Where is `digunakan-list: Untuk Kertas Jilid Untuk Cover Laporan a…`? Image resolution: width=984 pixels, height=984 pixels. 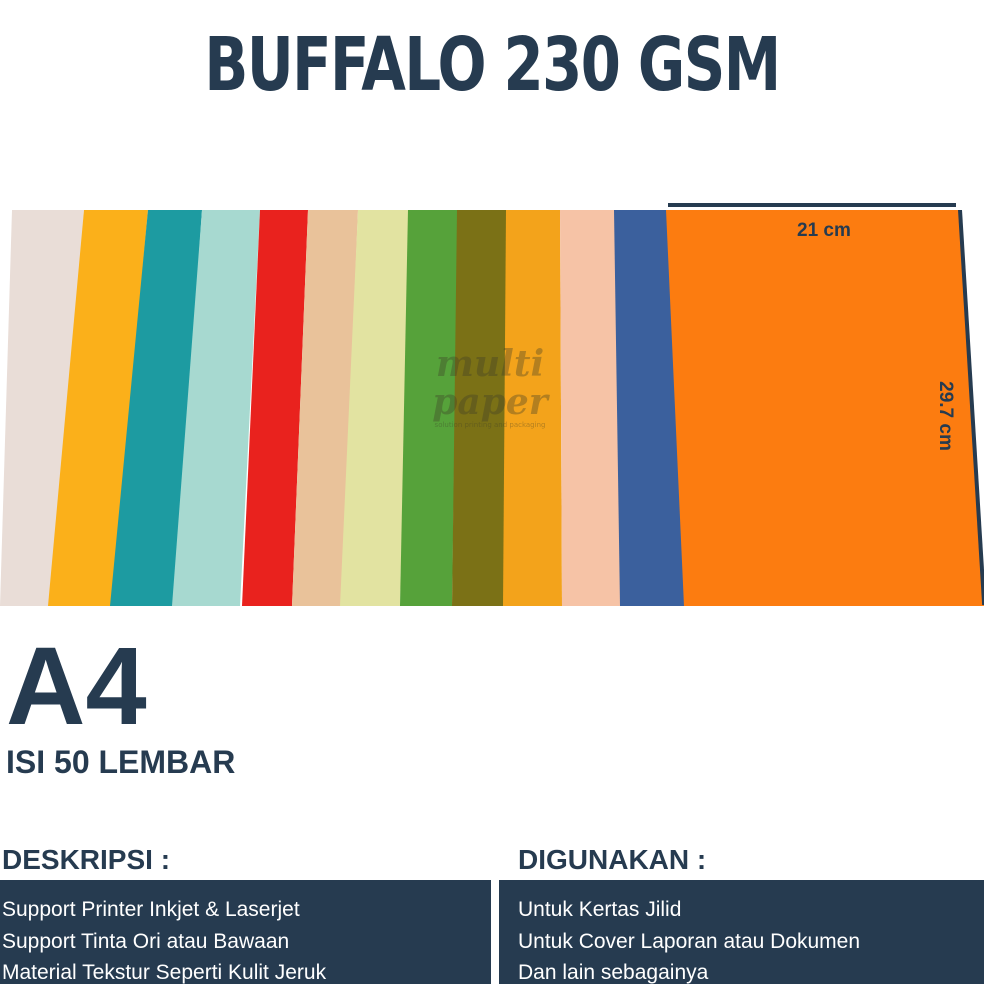 digunakan-list: Untuk Kertas Jilid Untuk Cover Laporan a… is located at coordinates (741, 932).